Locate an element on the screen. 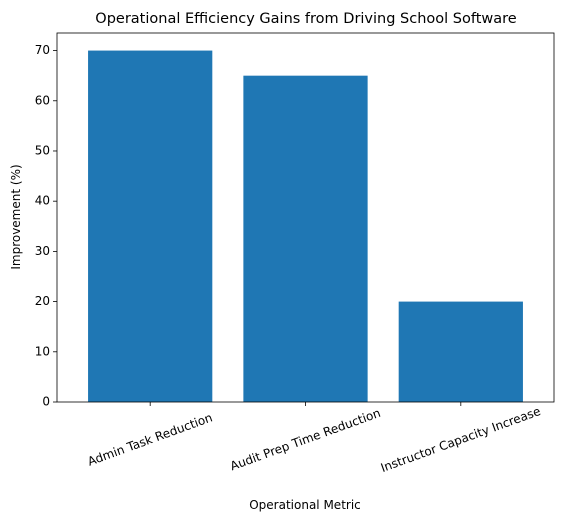 The height and width of the screenshot is (521, 570). y-tick-label: 0 is located at coordinates (46, 402).